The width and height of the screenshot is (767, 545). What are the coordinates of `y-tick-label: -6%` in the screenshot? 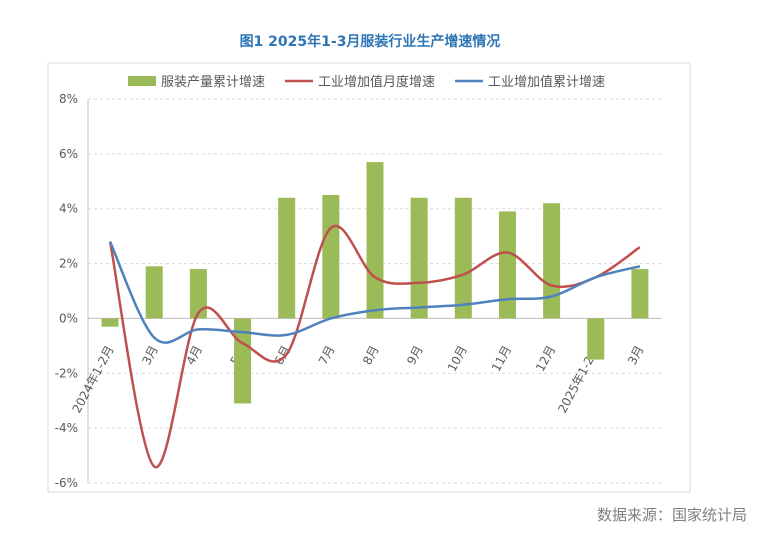 It's located at (66, 483).